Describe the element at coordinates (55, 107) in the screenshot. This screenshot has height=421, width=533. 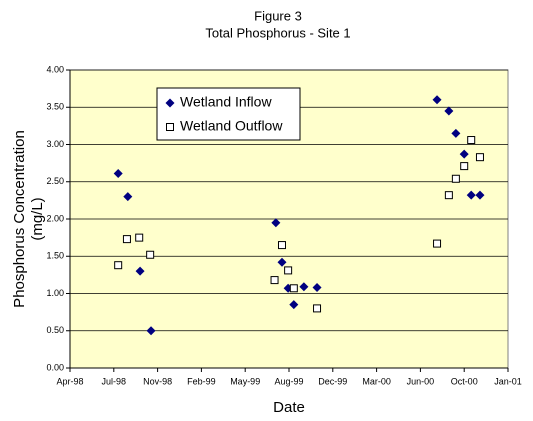
I see `y-tick-label: 3.50` at that location.